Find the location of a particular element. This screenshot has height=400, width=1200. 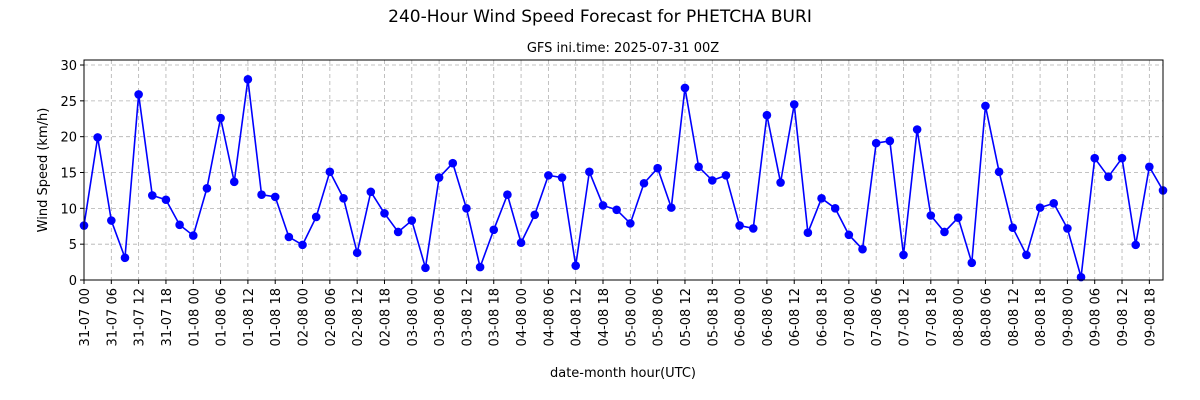

x-axis-label: date-month hour(UTC) is located at coordinates (623, 373).